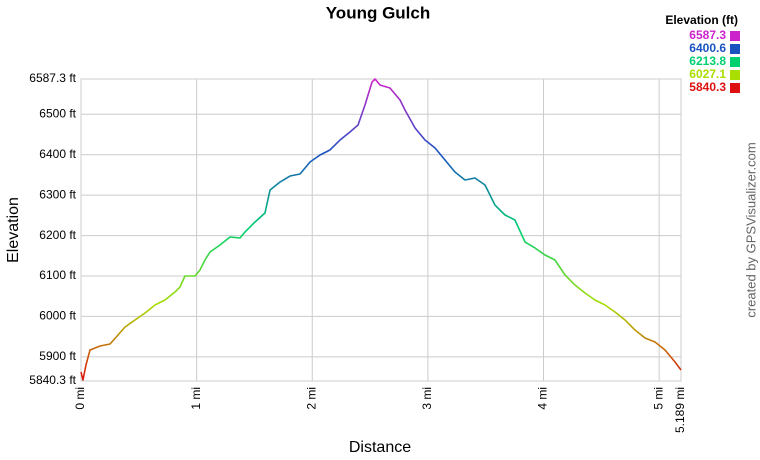 The width and height of the screenshot is (760, 460). What do you see at coordinates (378, 12) in the screenshot?
I see `chart-title: Young Gulch` at bounding box center [378, 12].